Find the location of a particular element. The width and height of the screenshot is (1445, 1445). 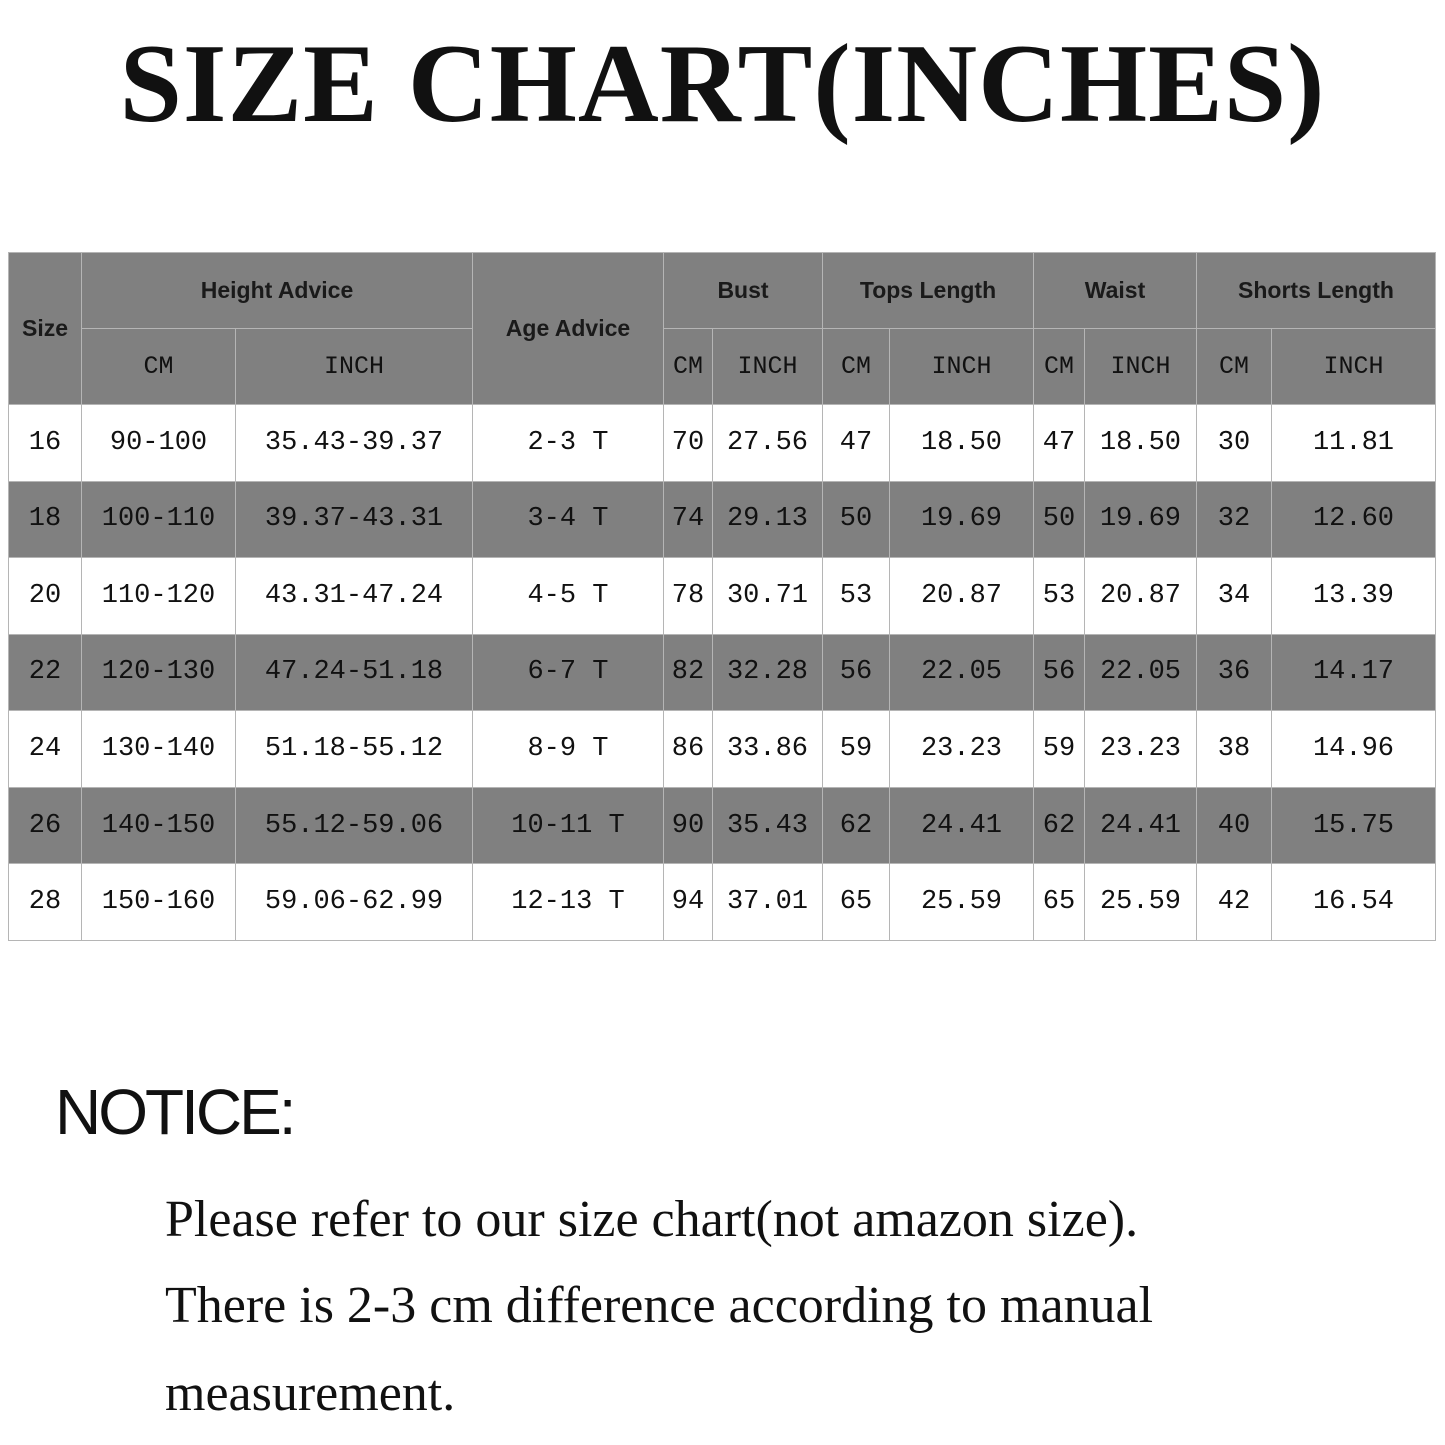

data-cell: 47 is located at coordinates (856, 443).